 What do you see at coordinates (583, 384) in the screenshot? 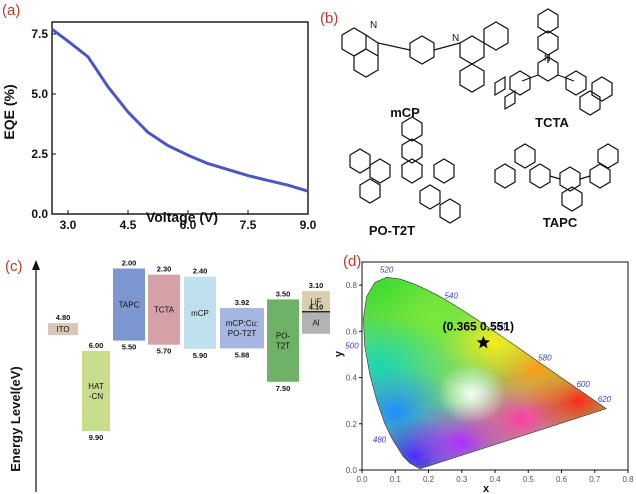
I see `wavelength-label: 600` at bounding box center [583, 384].